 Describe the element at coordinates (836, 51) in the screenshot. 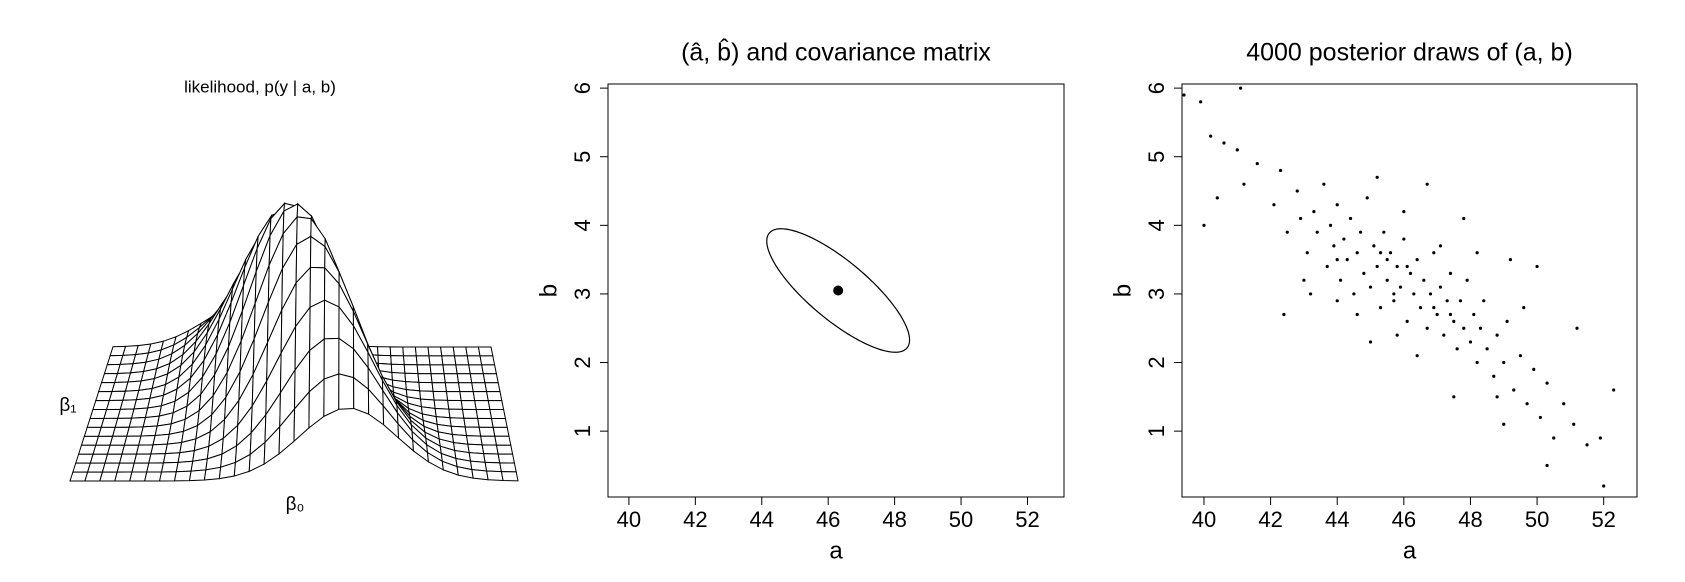

I see `chart-title: (â, b̂) and covariance matrix` at that location.